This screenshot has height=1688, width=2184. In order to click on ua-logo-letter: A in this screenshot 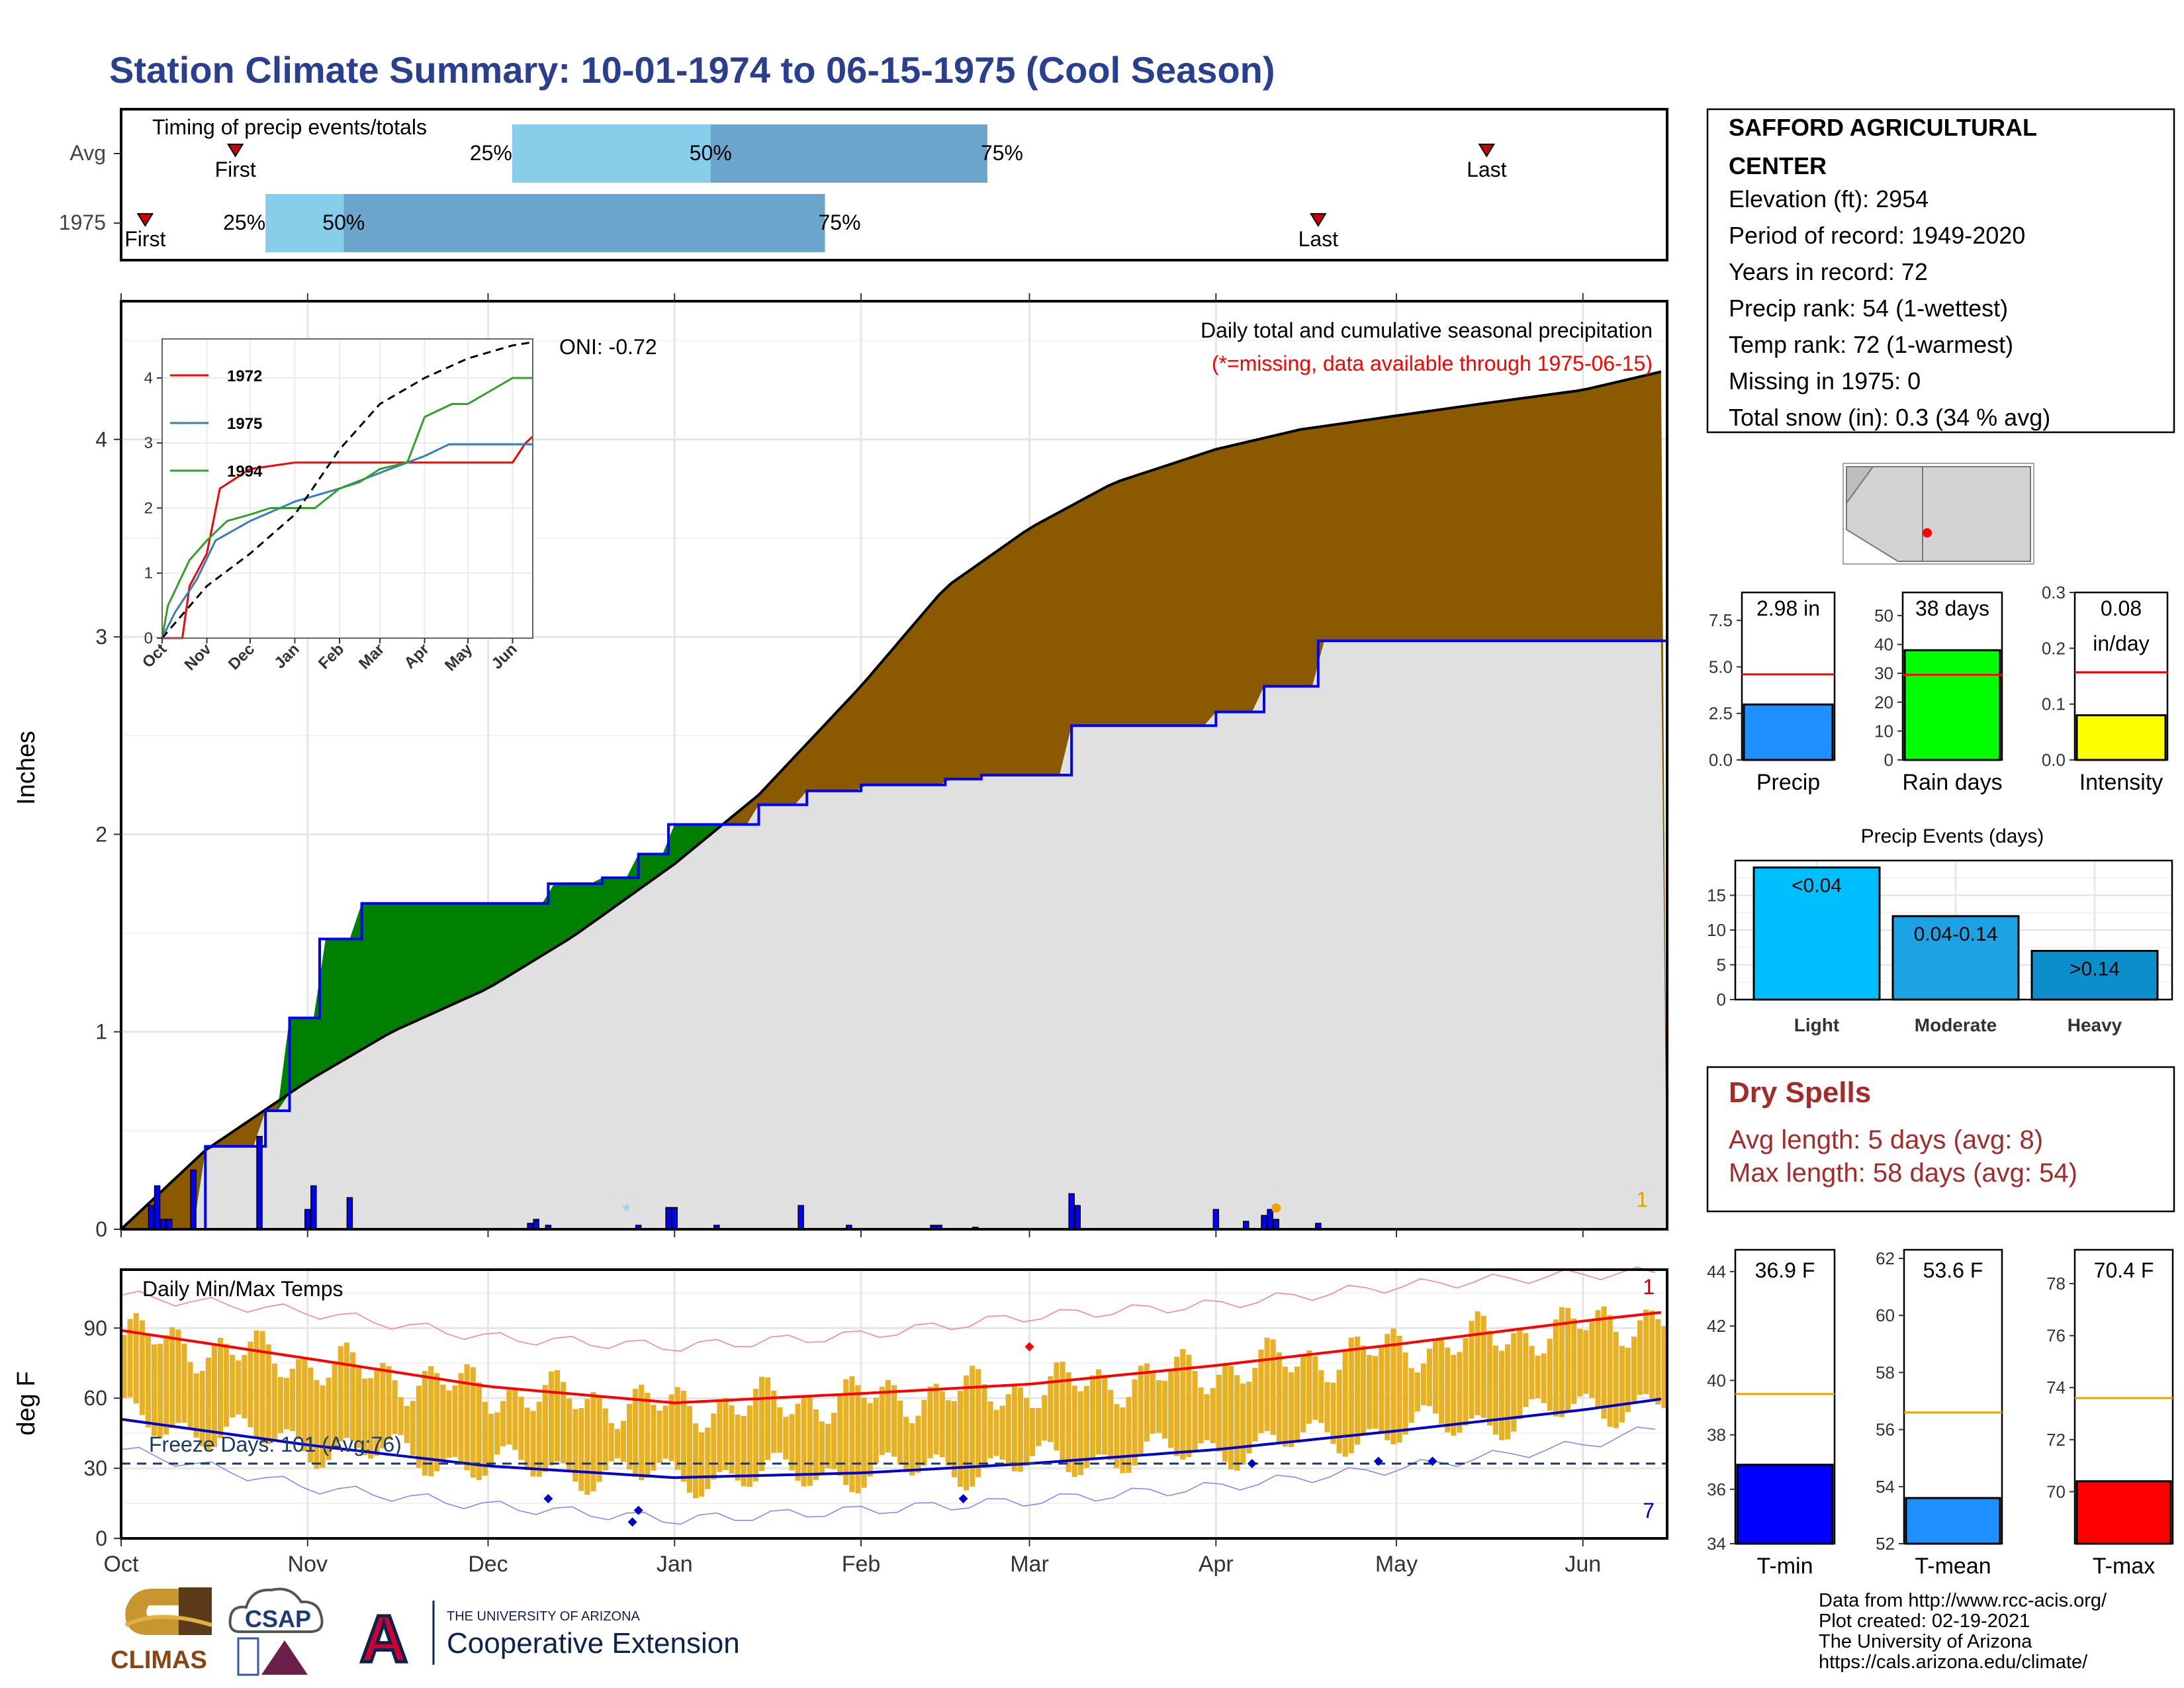, I will do `click(384, 1639)`.